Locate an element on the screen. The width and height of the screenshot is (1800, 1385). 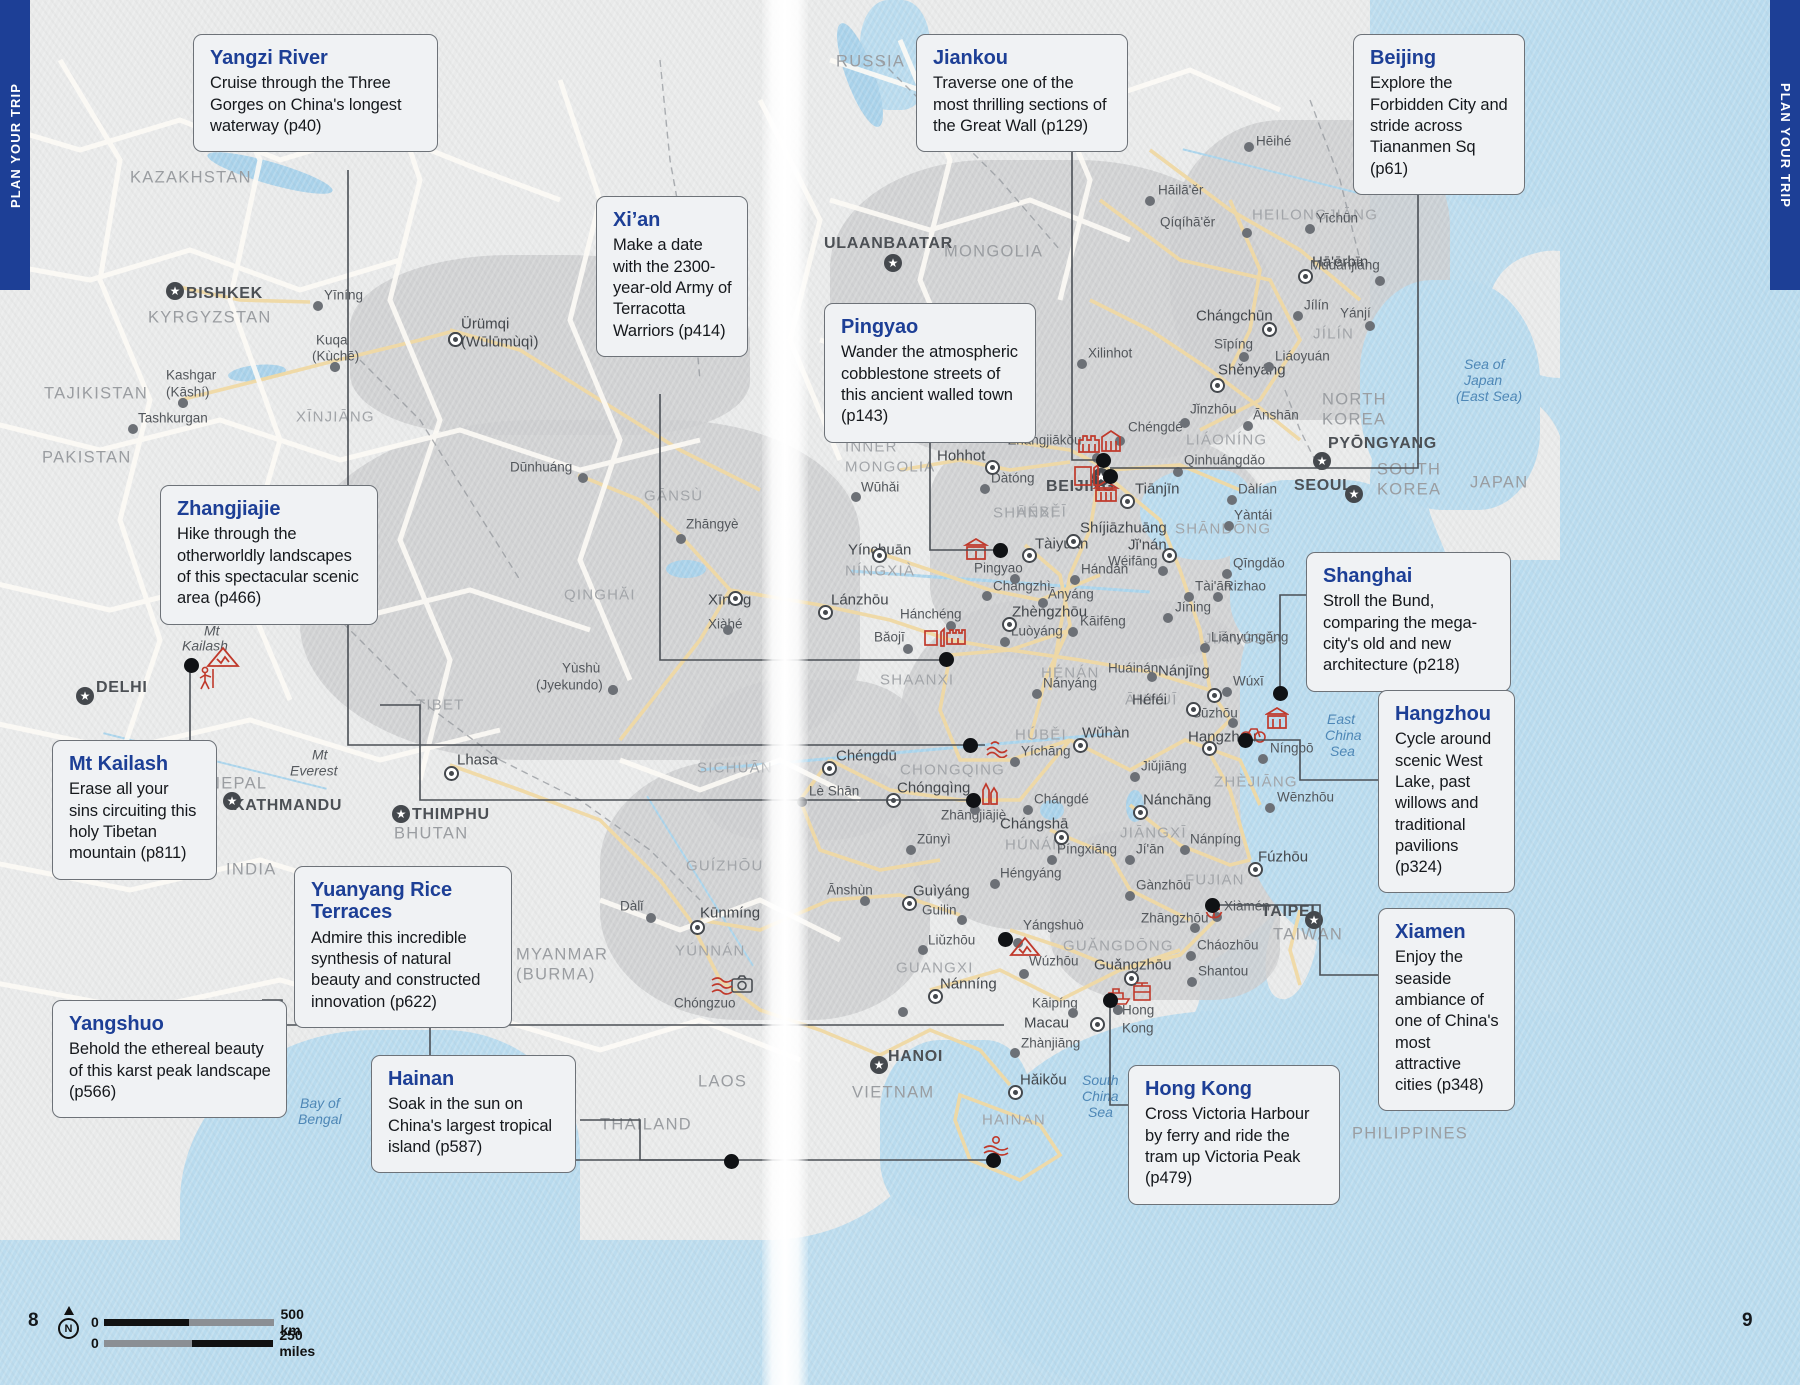
city-marker-ningbo is located at coordinates (1263, 759).